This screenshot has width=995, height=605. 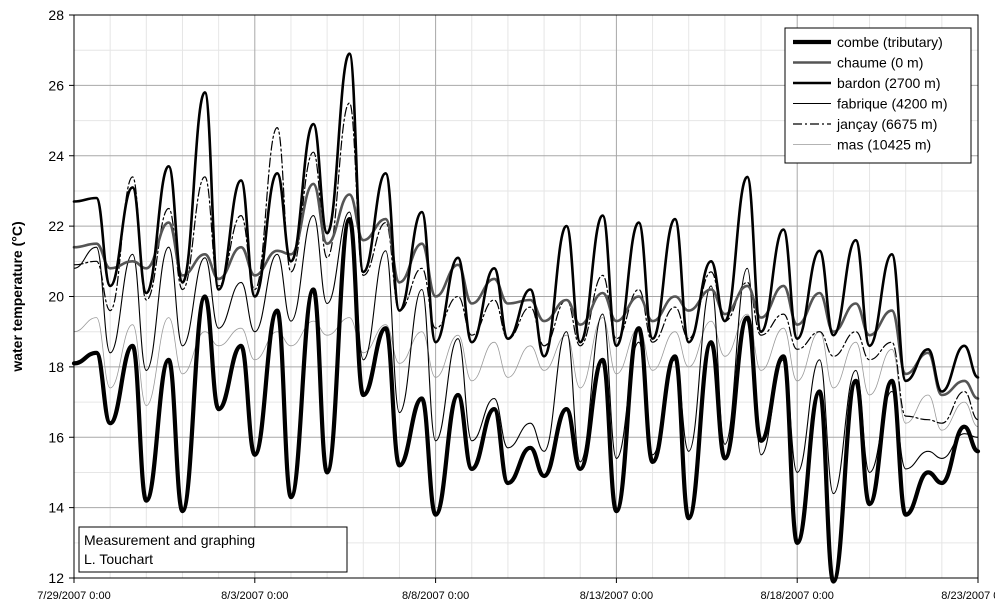 What do you see at coordinates (886, 124) in the screenshot?
I see `legend-label-4: jançay (6675 m)` at bounding box center [886, 124].